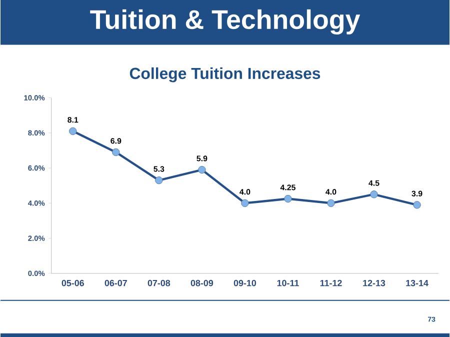 Image resolution: width=450 pixels, height=337 pixels. Describe the element at coordinates (288, 283) in the screenshot. I see `x-tick-label: 10-11` at that location.